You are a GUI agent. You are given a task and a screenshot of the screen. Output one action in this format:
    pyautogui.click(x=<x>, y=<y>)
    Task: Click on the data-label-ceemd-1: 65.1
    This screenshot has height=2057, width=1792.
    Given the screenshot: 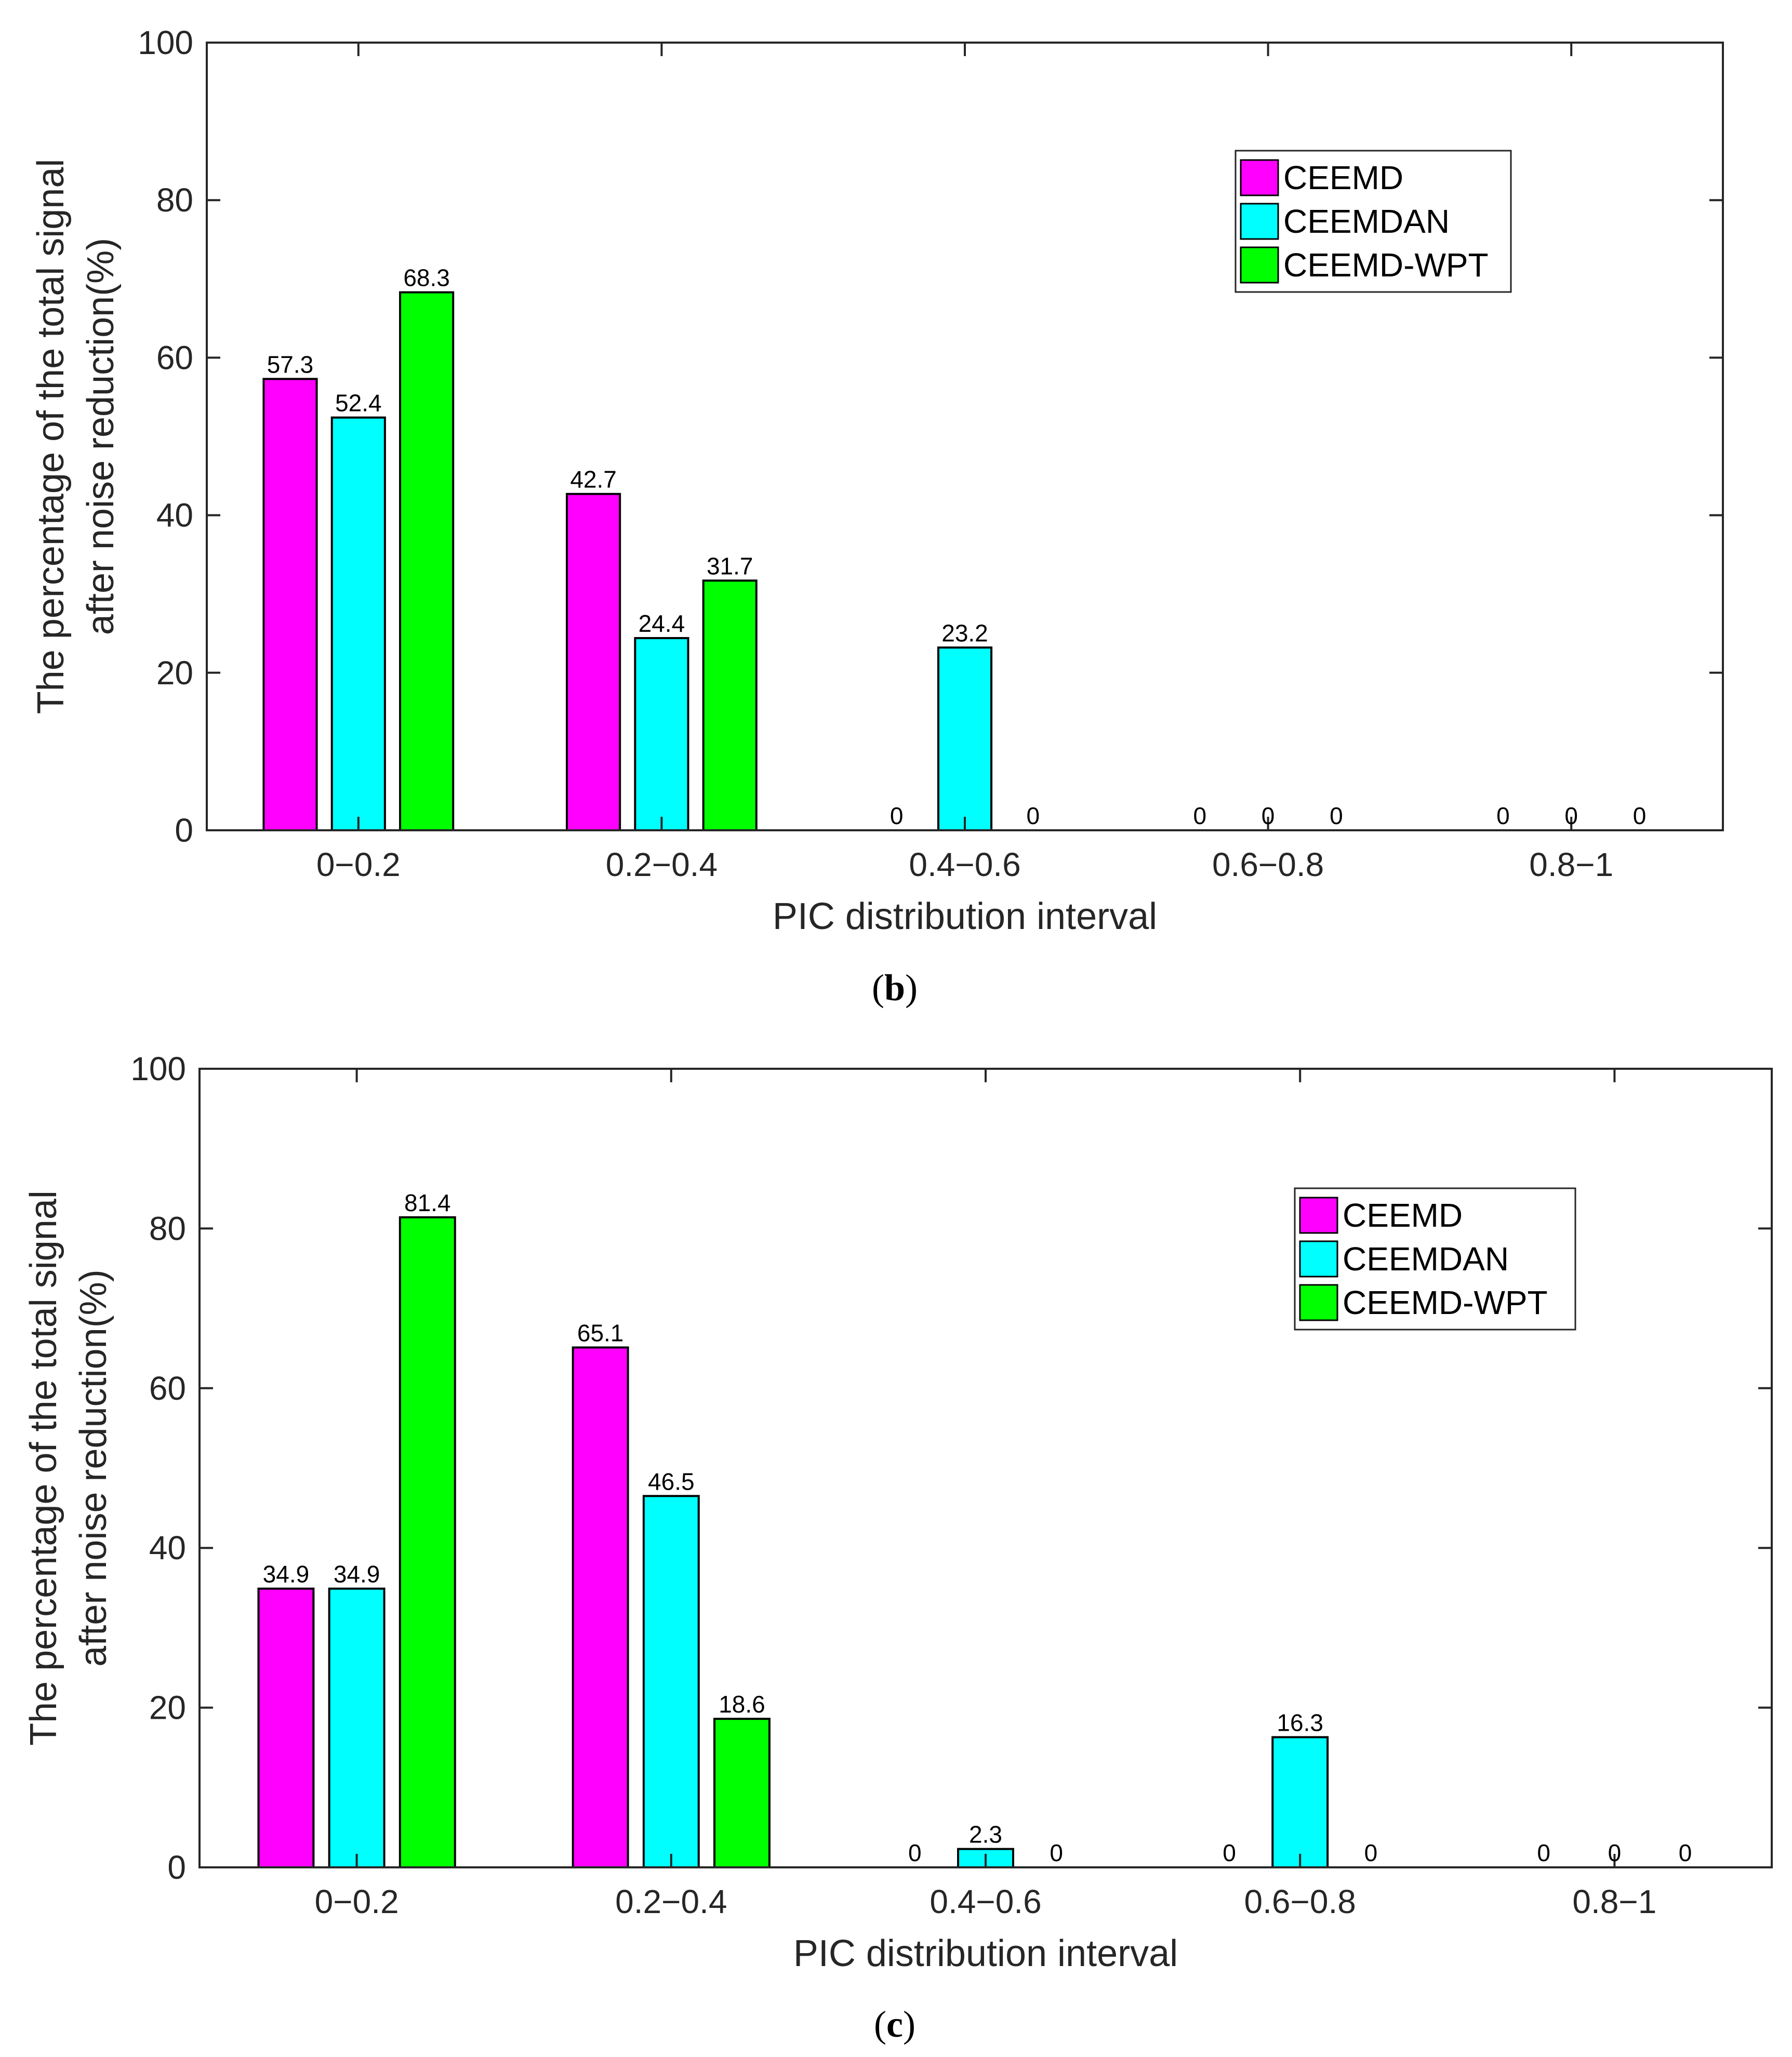 What is the action you would take?
    pyautogui.click(x=600, y=1332)
    